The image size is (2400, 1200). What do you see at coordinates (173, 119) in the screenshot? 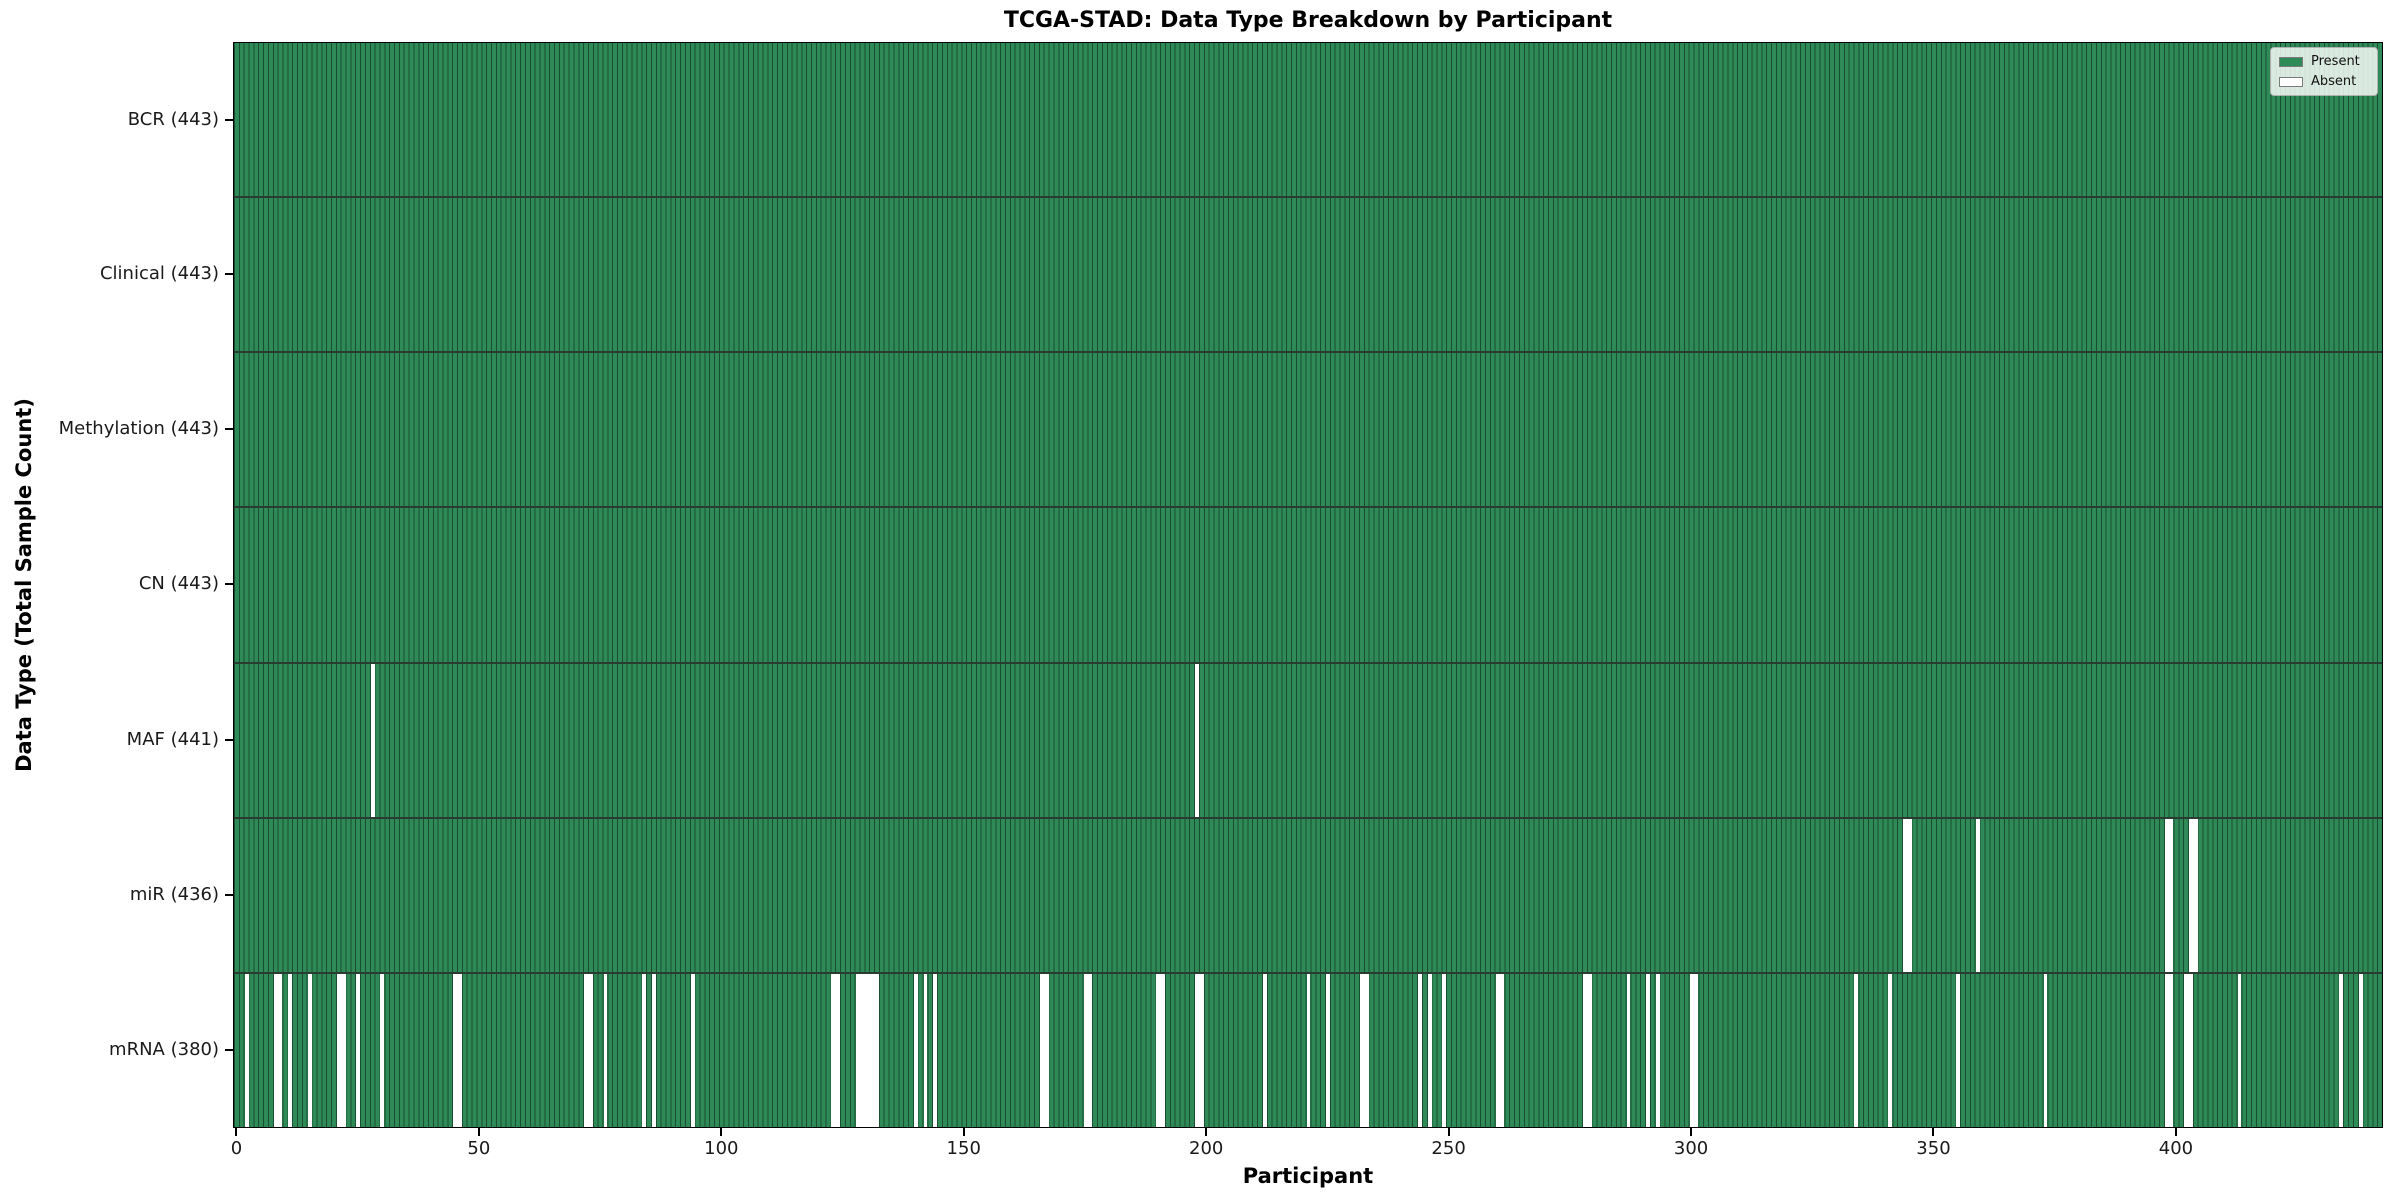
I see `y-tick-label-bcr: BCR (443)` at bounding box center [173, 119].